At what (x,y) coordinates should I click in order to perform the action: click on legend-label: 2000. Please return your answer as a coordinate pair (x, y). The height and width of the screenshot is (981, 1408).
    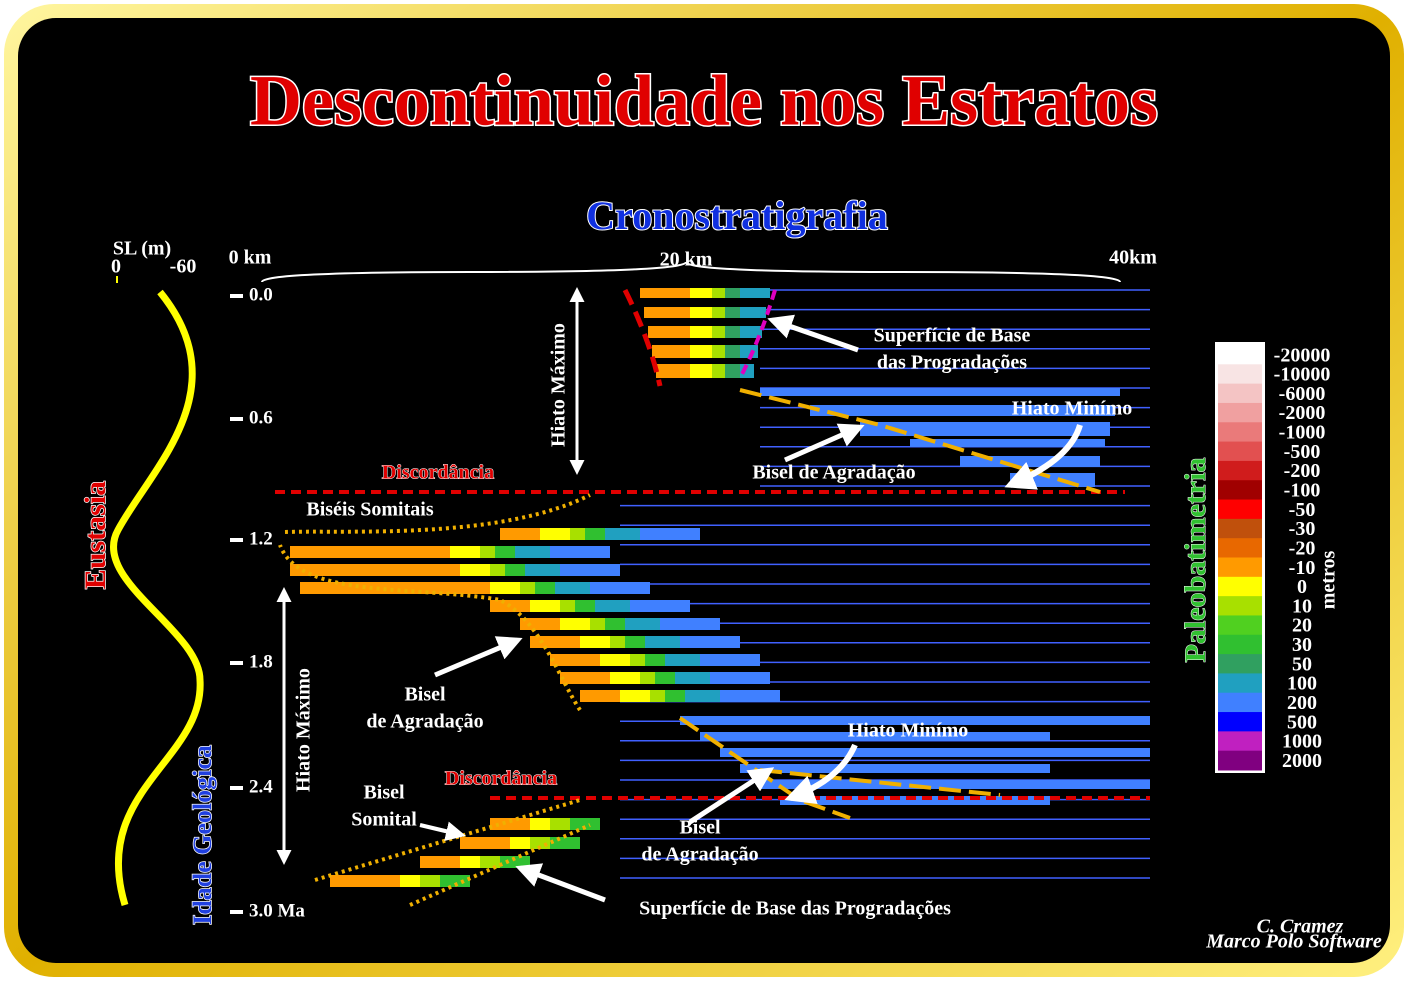
    Looking at the image, I should click on (1302, 761).